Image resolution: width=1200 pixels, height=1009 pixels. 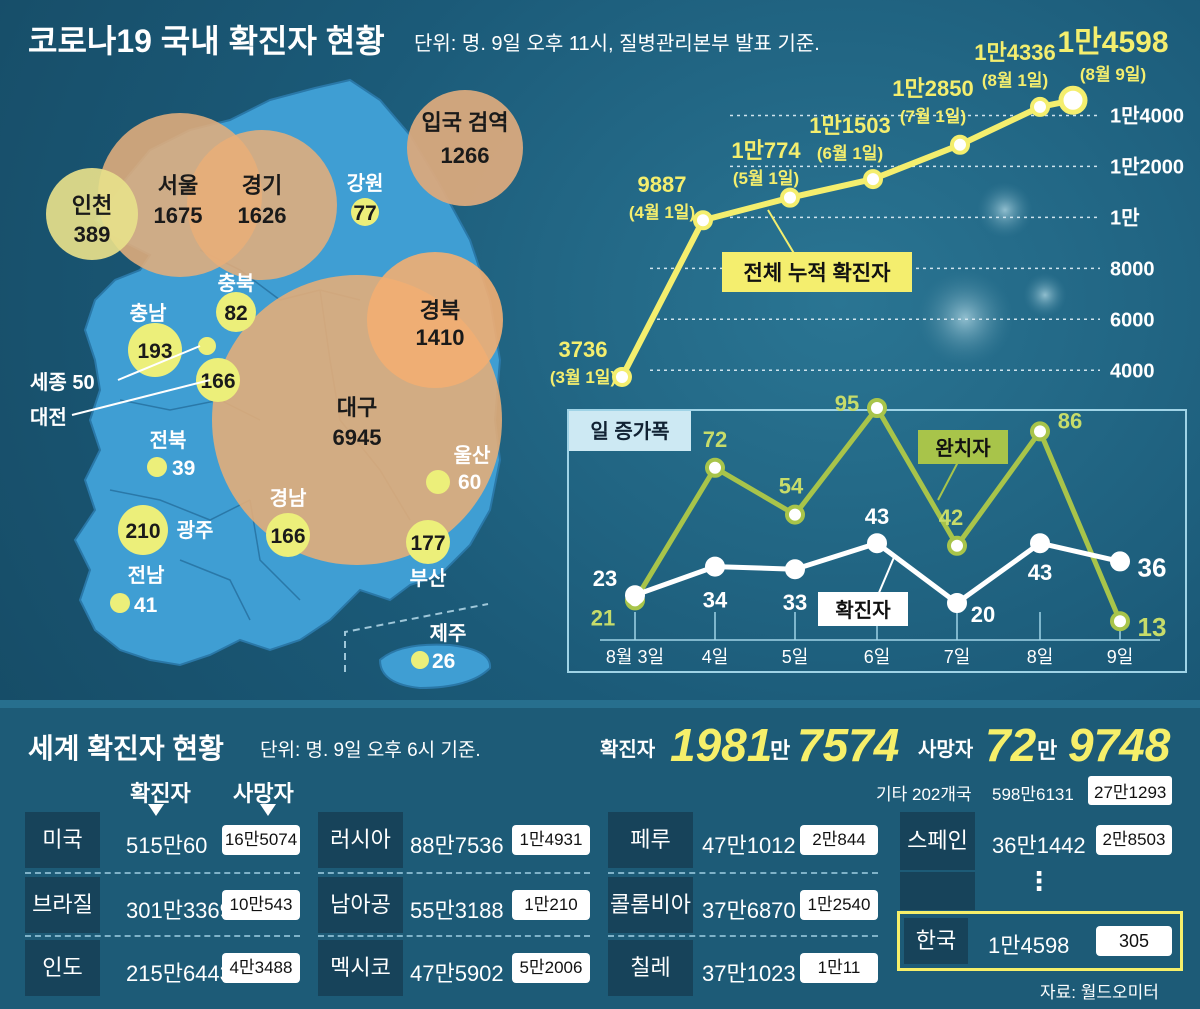 What do you see at coordinates (795, 657) in the screenshot?
I see `daily-xtick-label: 5일` at bounding box center [795, 657].